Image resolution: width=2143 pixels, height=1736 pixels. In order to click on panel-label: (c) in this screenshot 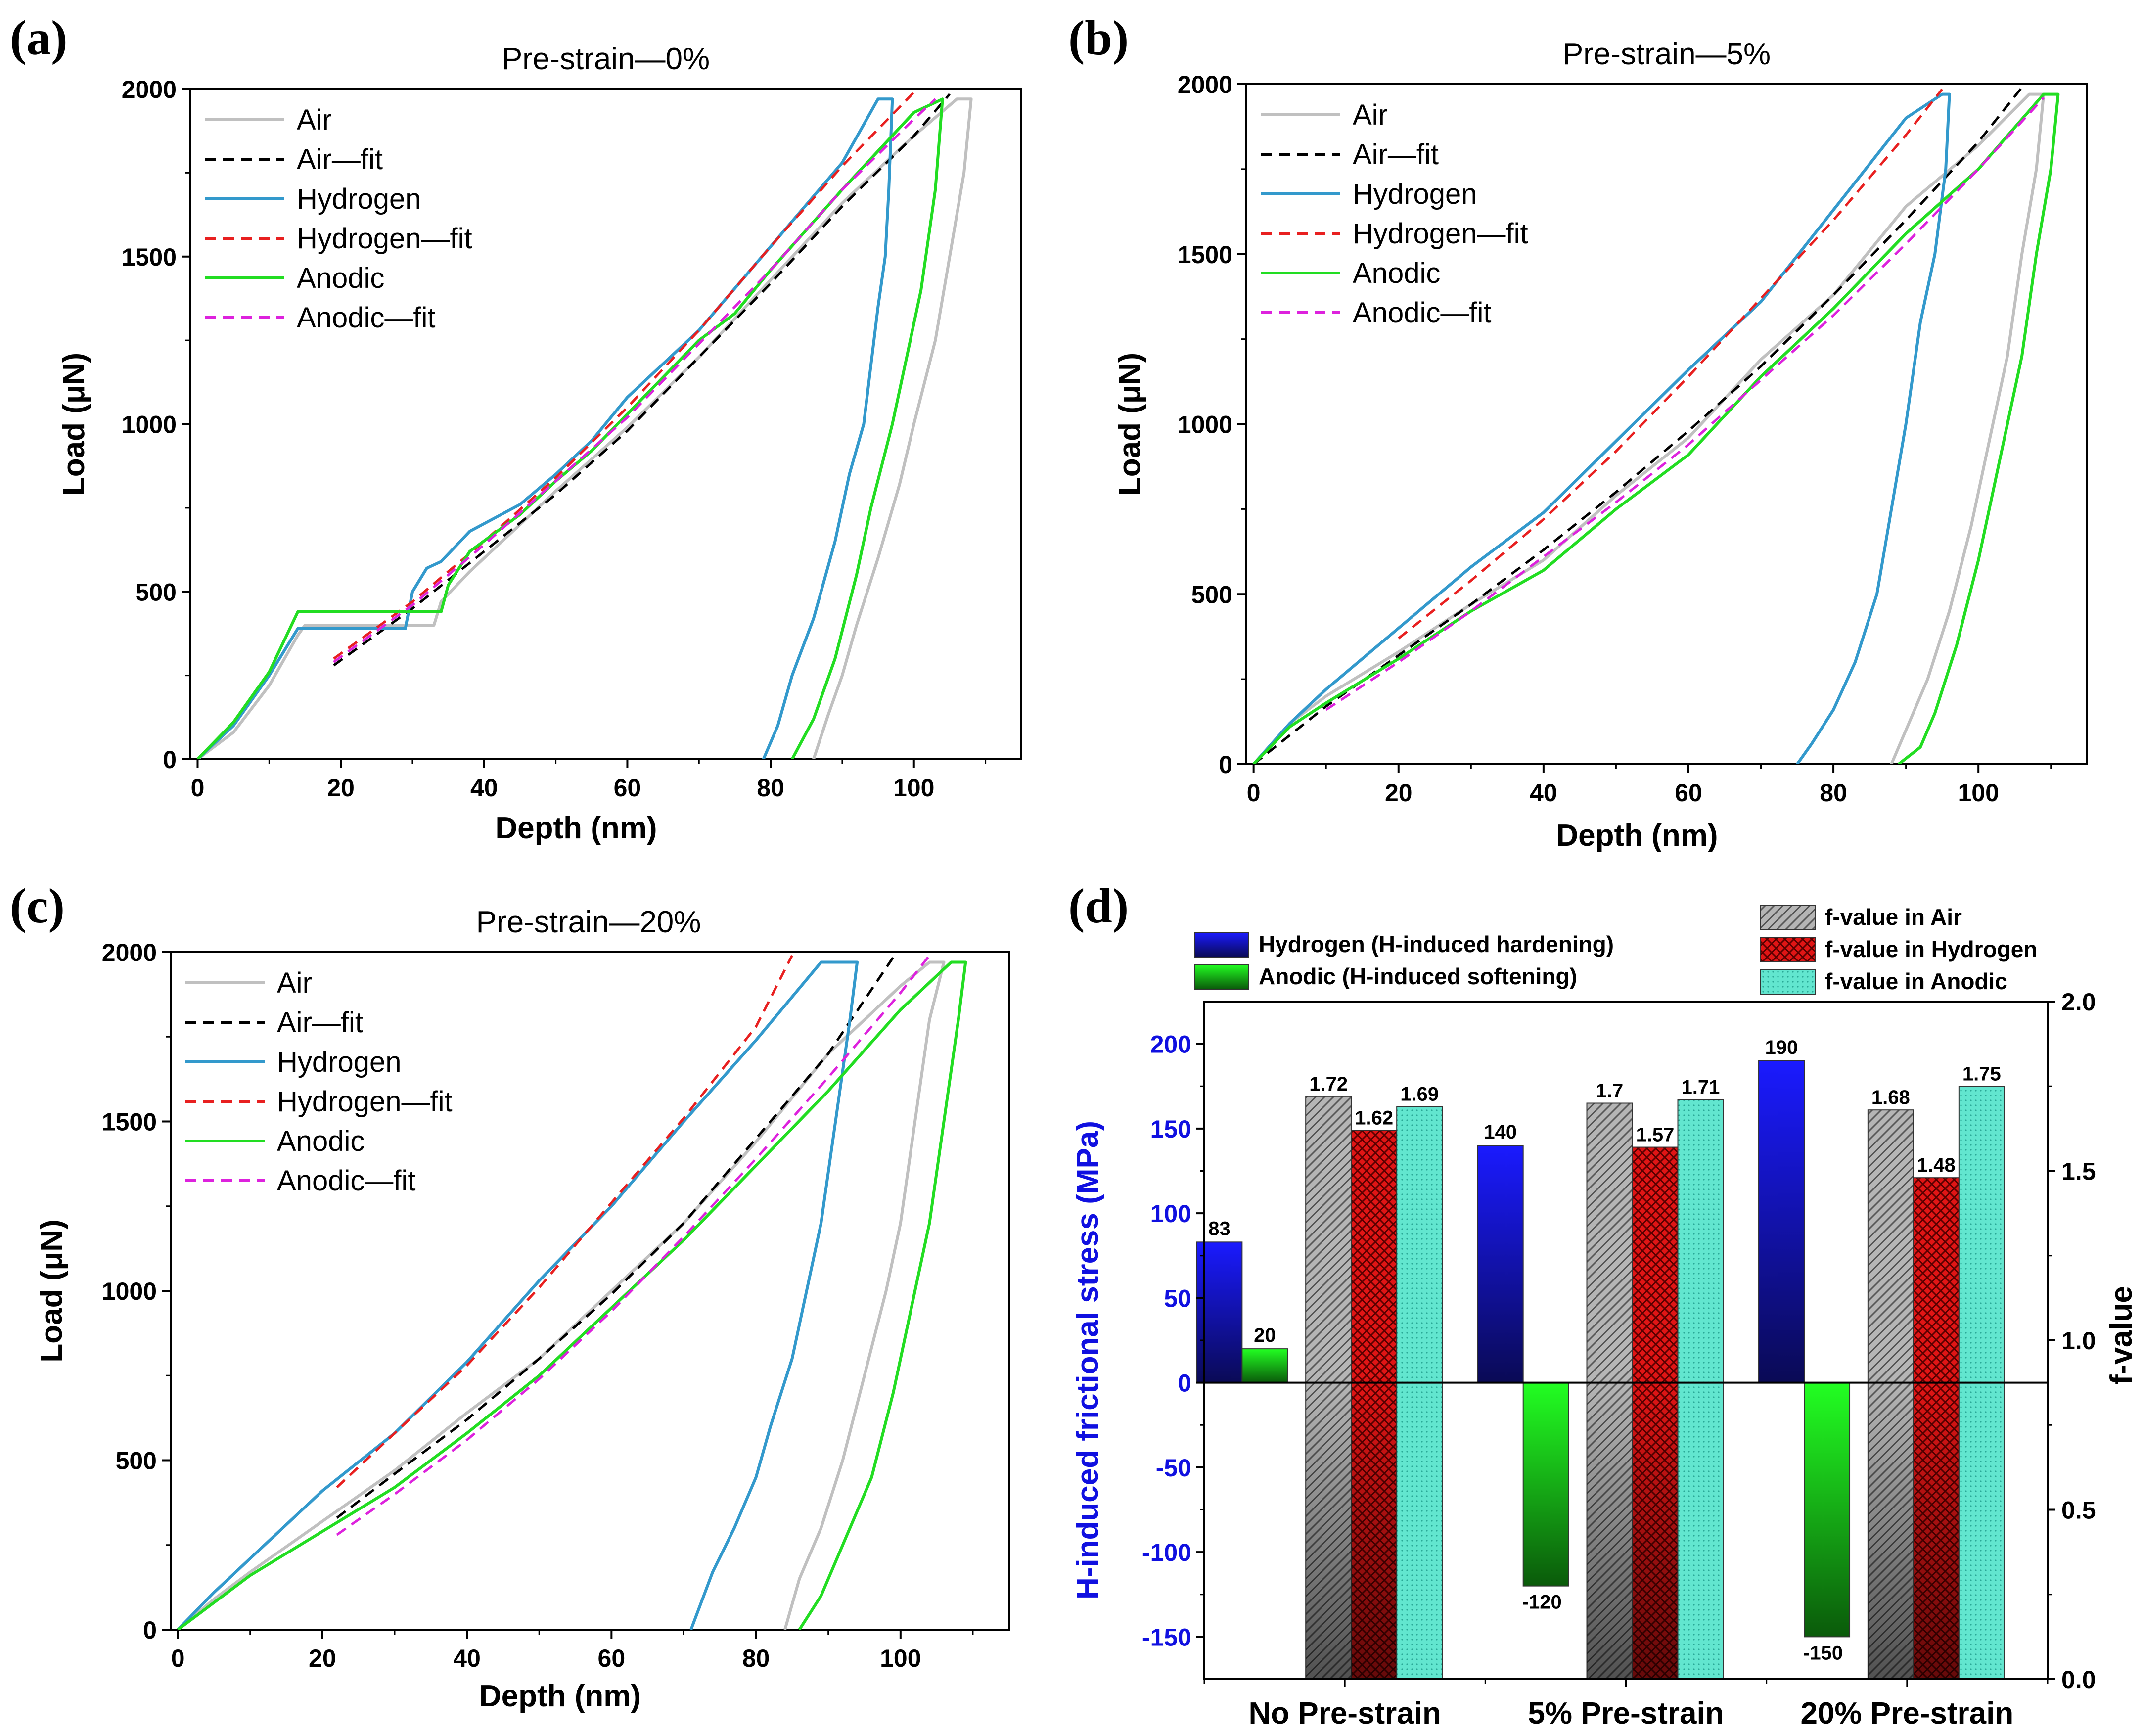, I will do `click(37, 905)`.